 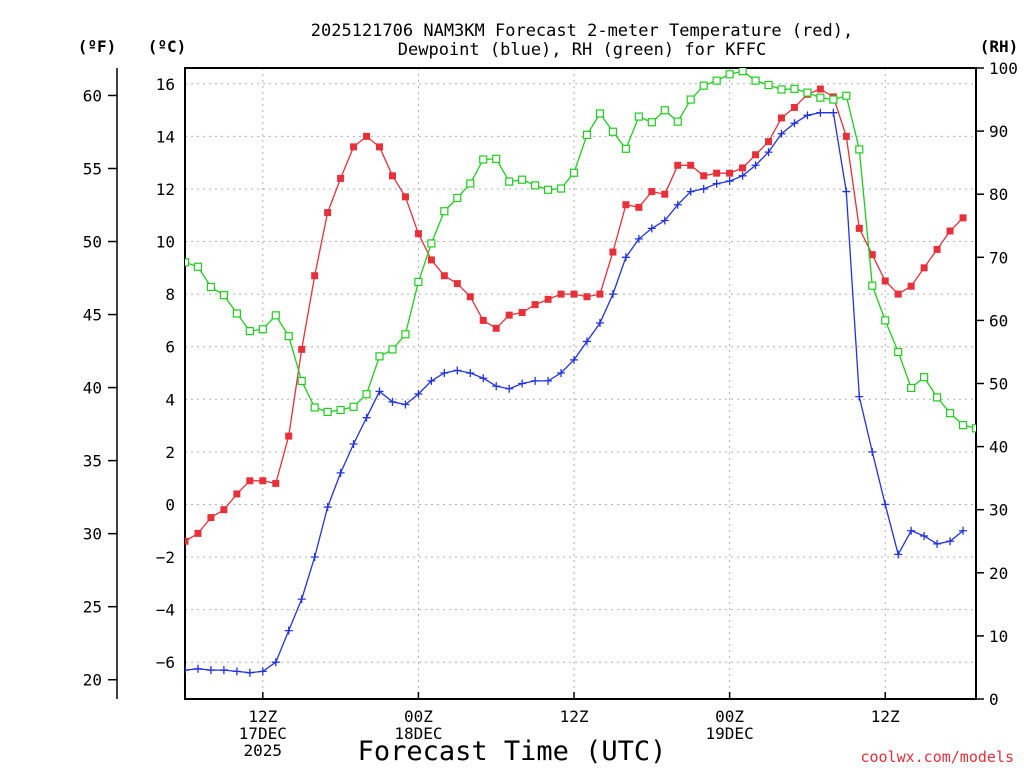 What do you see at coordinates (937, 757) in the screenshot?
I see `credit-text: coolwx.com/models` at bounding box center [937, 757].